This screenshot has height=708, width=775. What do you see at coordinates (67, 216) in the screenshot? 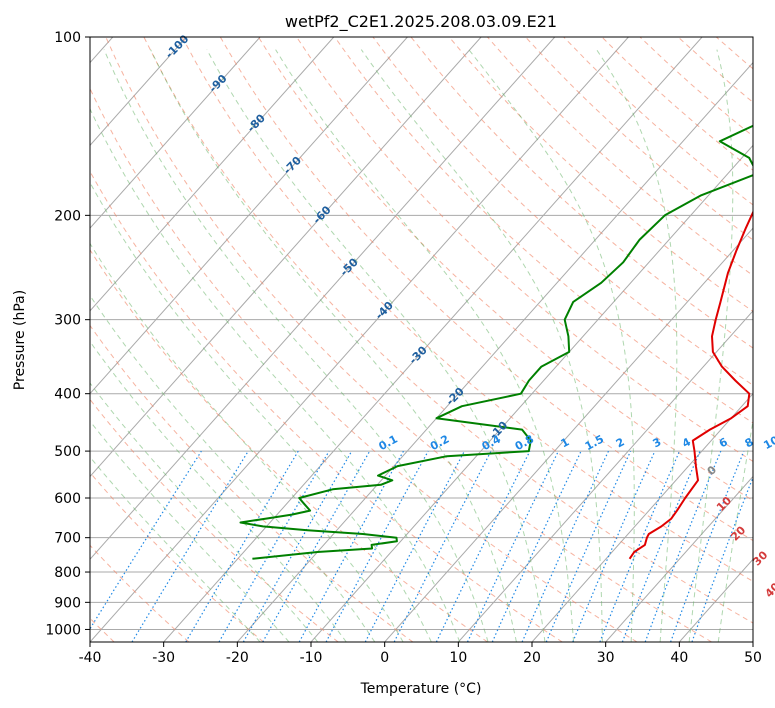
I see `y-tick-label: 200` at bounding box center [67, 216].